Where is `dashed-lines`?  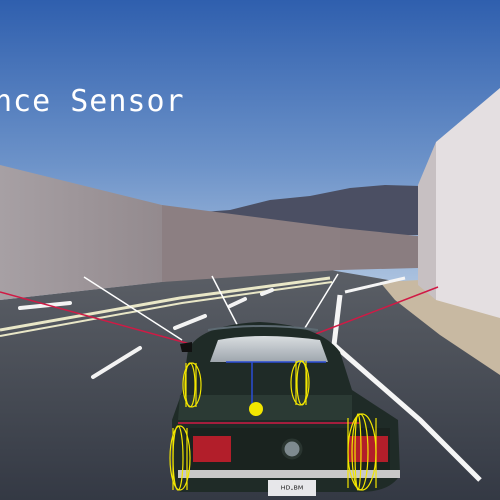 dashed-lines is located at coordinates (146, 333).